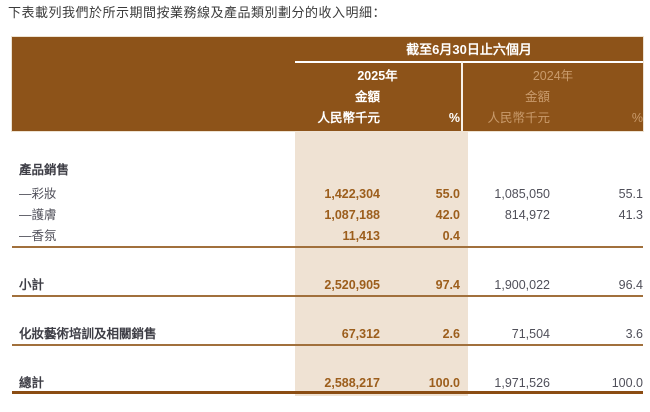 The height and width of the screenshot is (412, 650). I want to click on table-row-fragrance: —香氛 11,413 0.4, so click(327, 236).